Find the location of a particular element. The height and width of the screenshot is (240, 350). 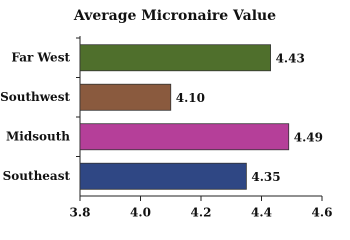

y-tick-label: Southeast is located at coordinates (37, 176).